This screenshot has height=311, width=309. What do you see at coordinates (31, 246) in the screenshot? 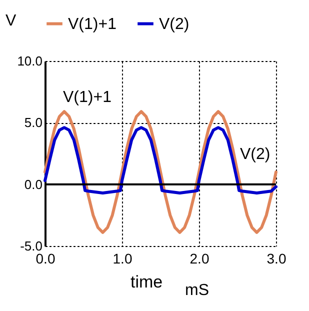
I see `y-tick-label: -5.0` at bounding box center [31, 246].